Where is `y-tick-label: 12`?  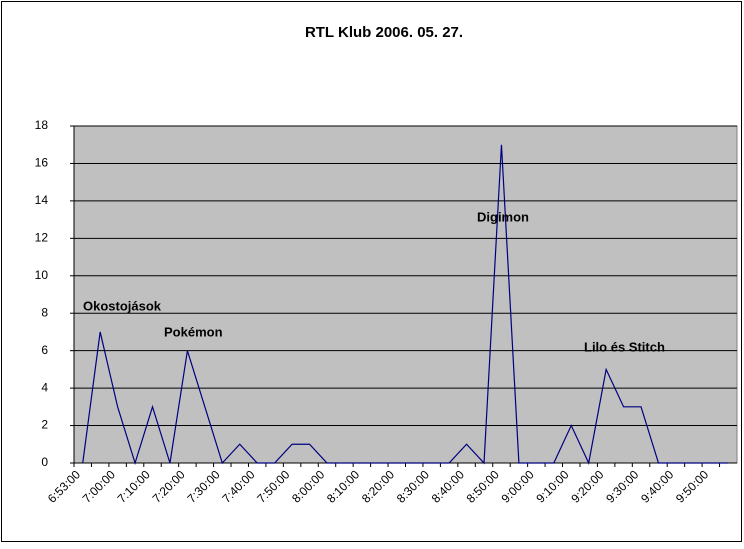
y-tick-label: 12 is located at coordinates (42, 238).